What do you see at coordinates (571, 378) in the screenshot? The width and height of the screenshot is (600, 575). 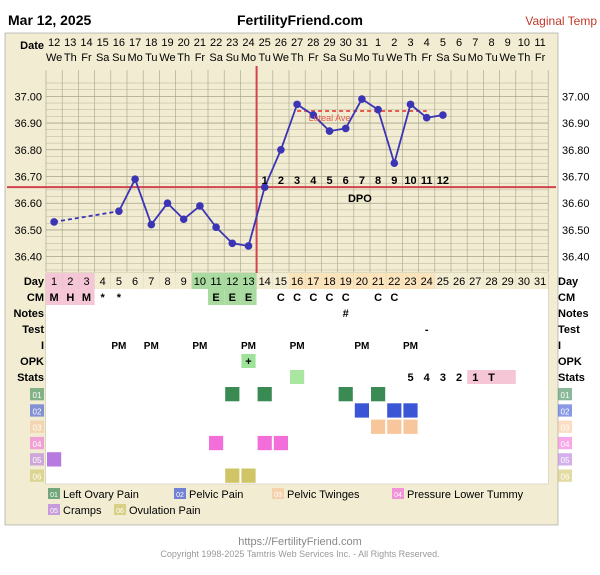 I see `row-label-stats-right: Stats` at bounding box center [571, 378].